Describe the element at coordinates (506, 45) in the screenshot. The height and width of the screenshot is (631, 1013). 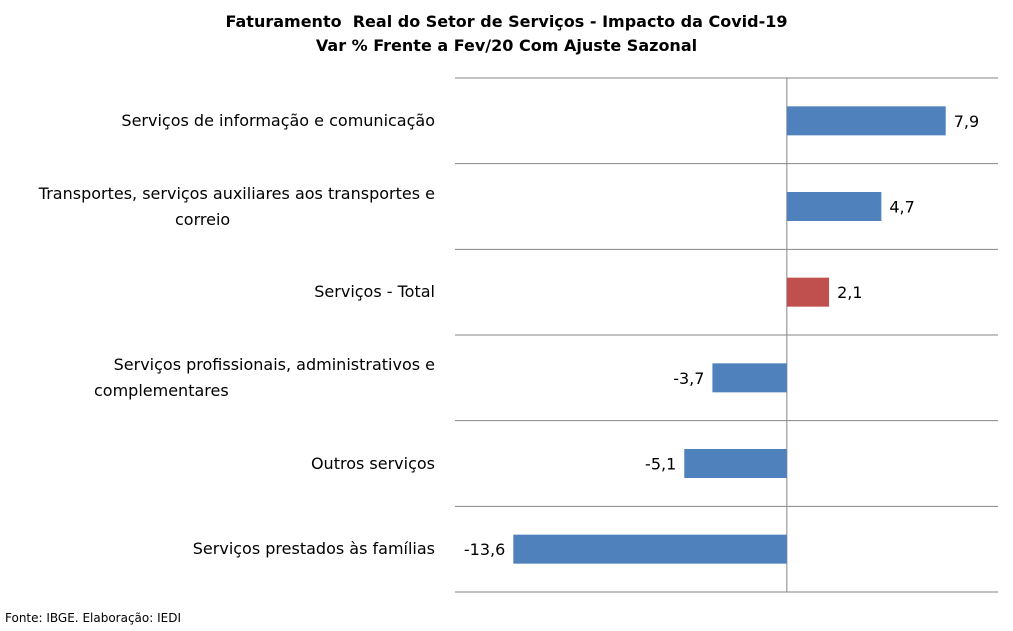
I see `chart-subtitle: Var % Frente a Fev/20 Com Ajuste Sazonal` at that location.